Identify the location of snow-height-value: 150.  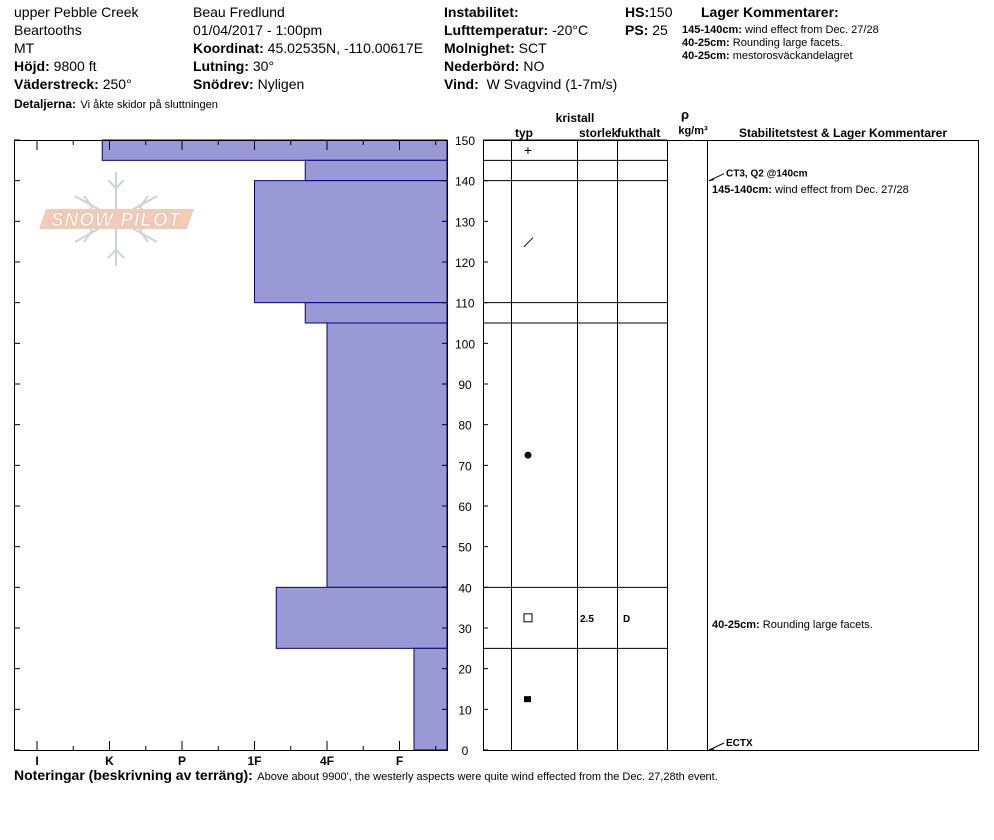
(661, 12).